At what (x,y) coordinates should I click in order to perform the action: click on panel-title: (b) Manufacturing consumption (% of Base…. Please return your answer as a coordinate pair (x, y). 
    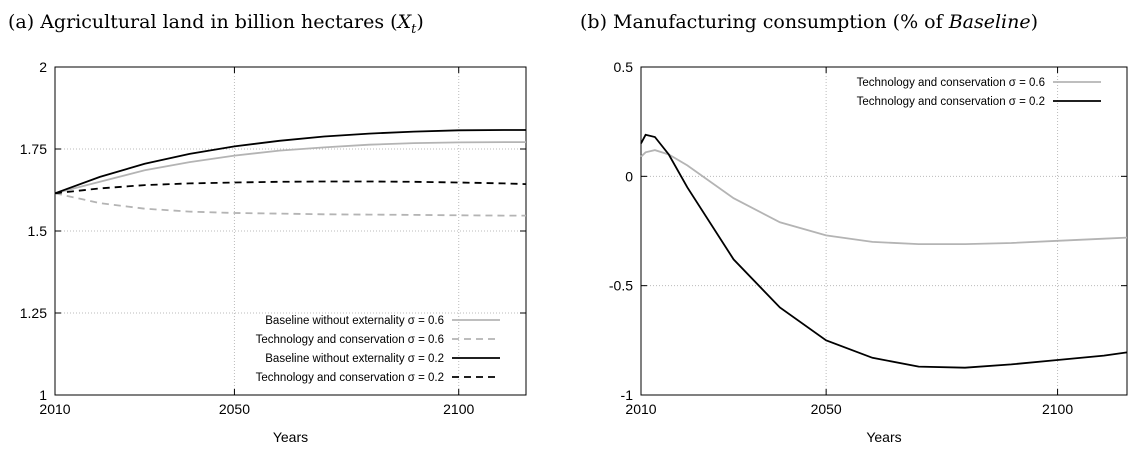
    Looking at the image, I should click on (809, 22).